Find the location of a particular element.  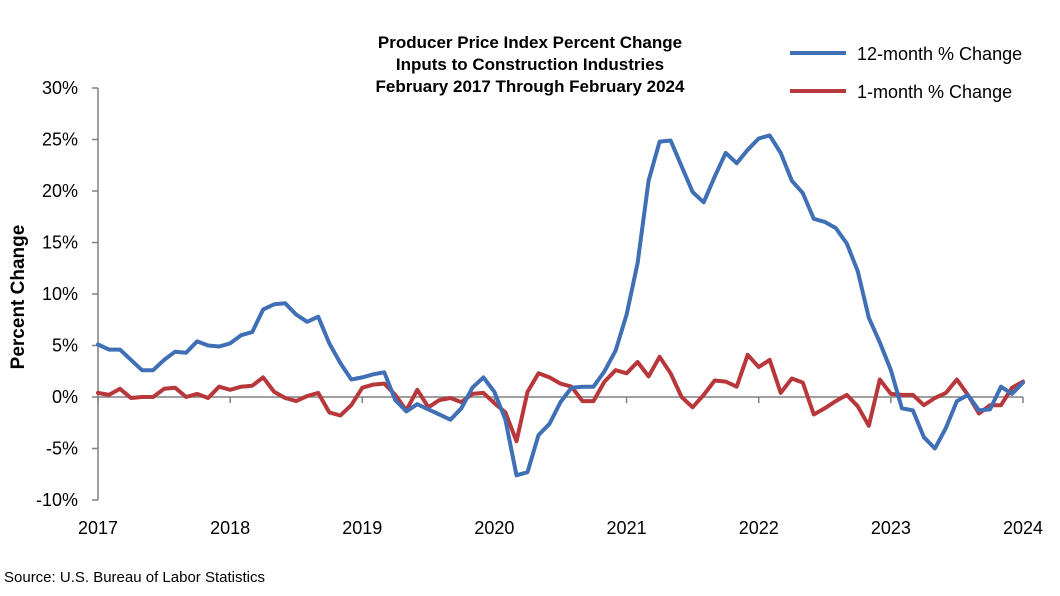

x-tick-label: 2020 is located at coordinates (494, 528).